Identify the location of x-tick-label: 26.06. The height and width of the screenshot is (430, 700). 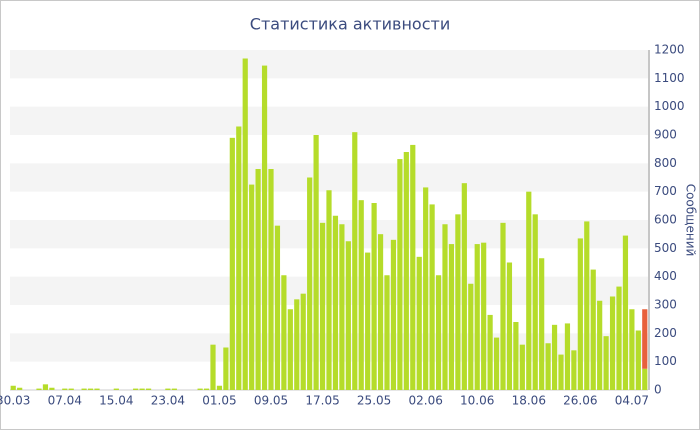
(580, 401).